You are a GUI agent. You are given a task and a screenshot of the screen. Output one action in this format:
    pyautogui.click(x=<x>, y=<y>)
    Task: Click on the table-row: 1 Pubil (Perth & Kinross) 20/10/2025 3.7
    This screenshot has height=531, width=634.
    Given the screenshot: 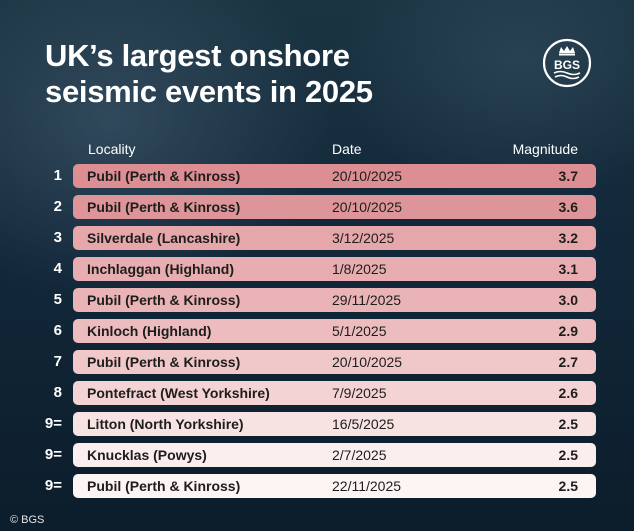 What is the action you would take?
    pyautogui.click(x=317, y=176)
    